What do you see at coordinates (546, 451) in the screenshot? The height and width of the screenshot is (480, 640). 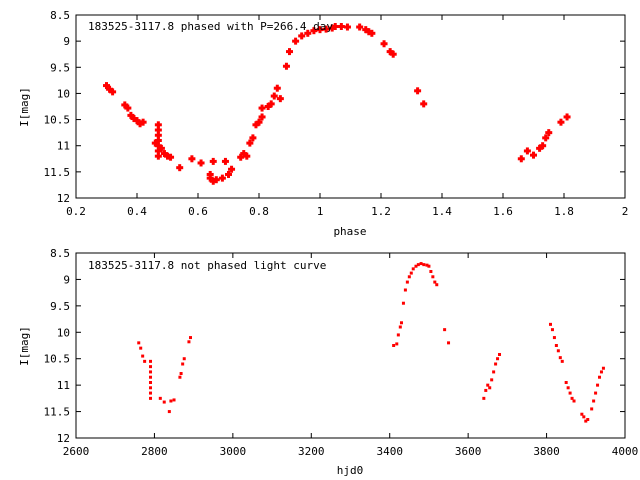 I see `unphased-x-tick-label: 3800` at bounding box center [546, 451].